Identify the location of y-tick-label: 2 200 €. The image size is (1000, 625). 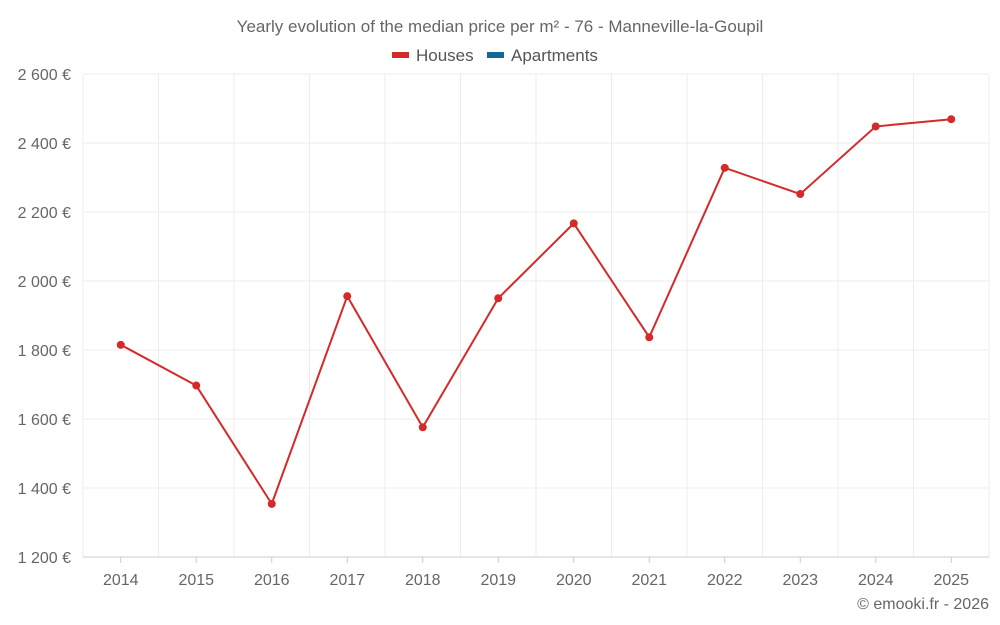
(44, 213).